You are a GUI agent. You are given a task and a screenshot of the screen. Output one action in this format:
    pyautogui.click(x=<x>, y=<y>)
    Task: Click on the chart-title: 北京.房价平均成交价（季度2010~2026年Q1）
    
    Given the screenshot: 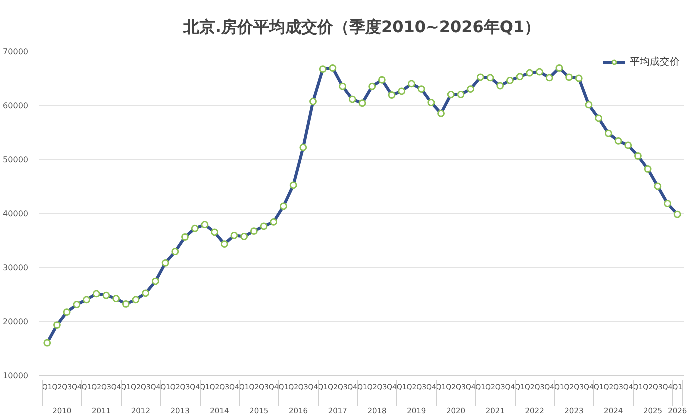 What is the action you would take?
    pyautogui.click(x=361, y=27)
    